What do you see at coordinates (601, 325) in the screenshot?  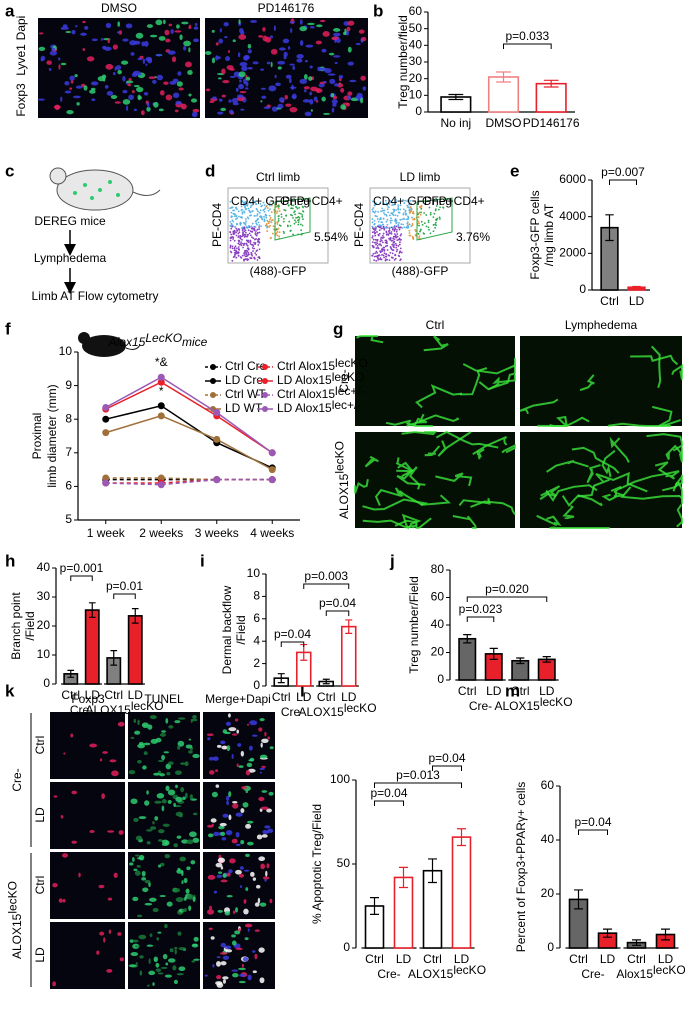 I see `column-label: Lymphedema` at bounding box center [601, 325].